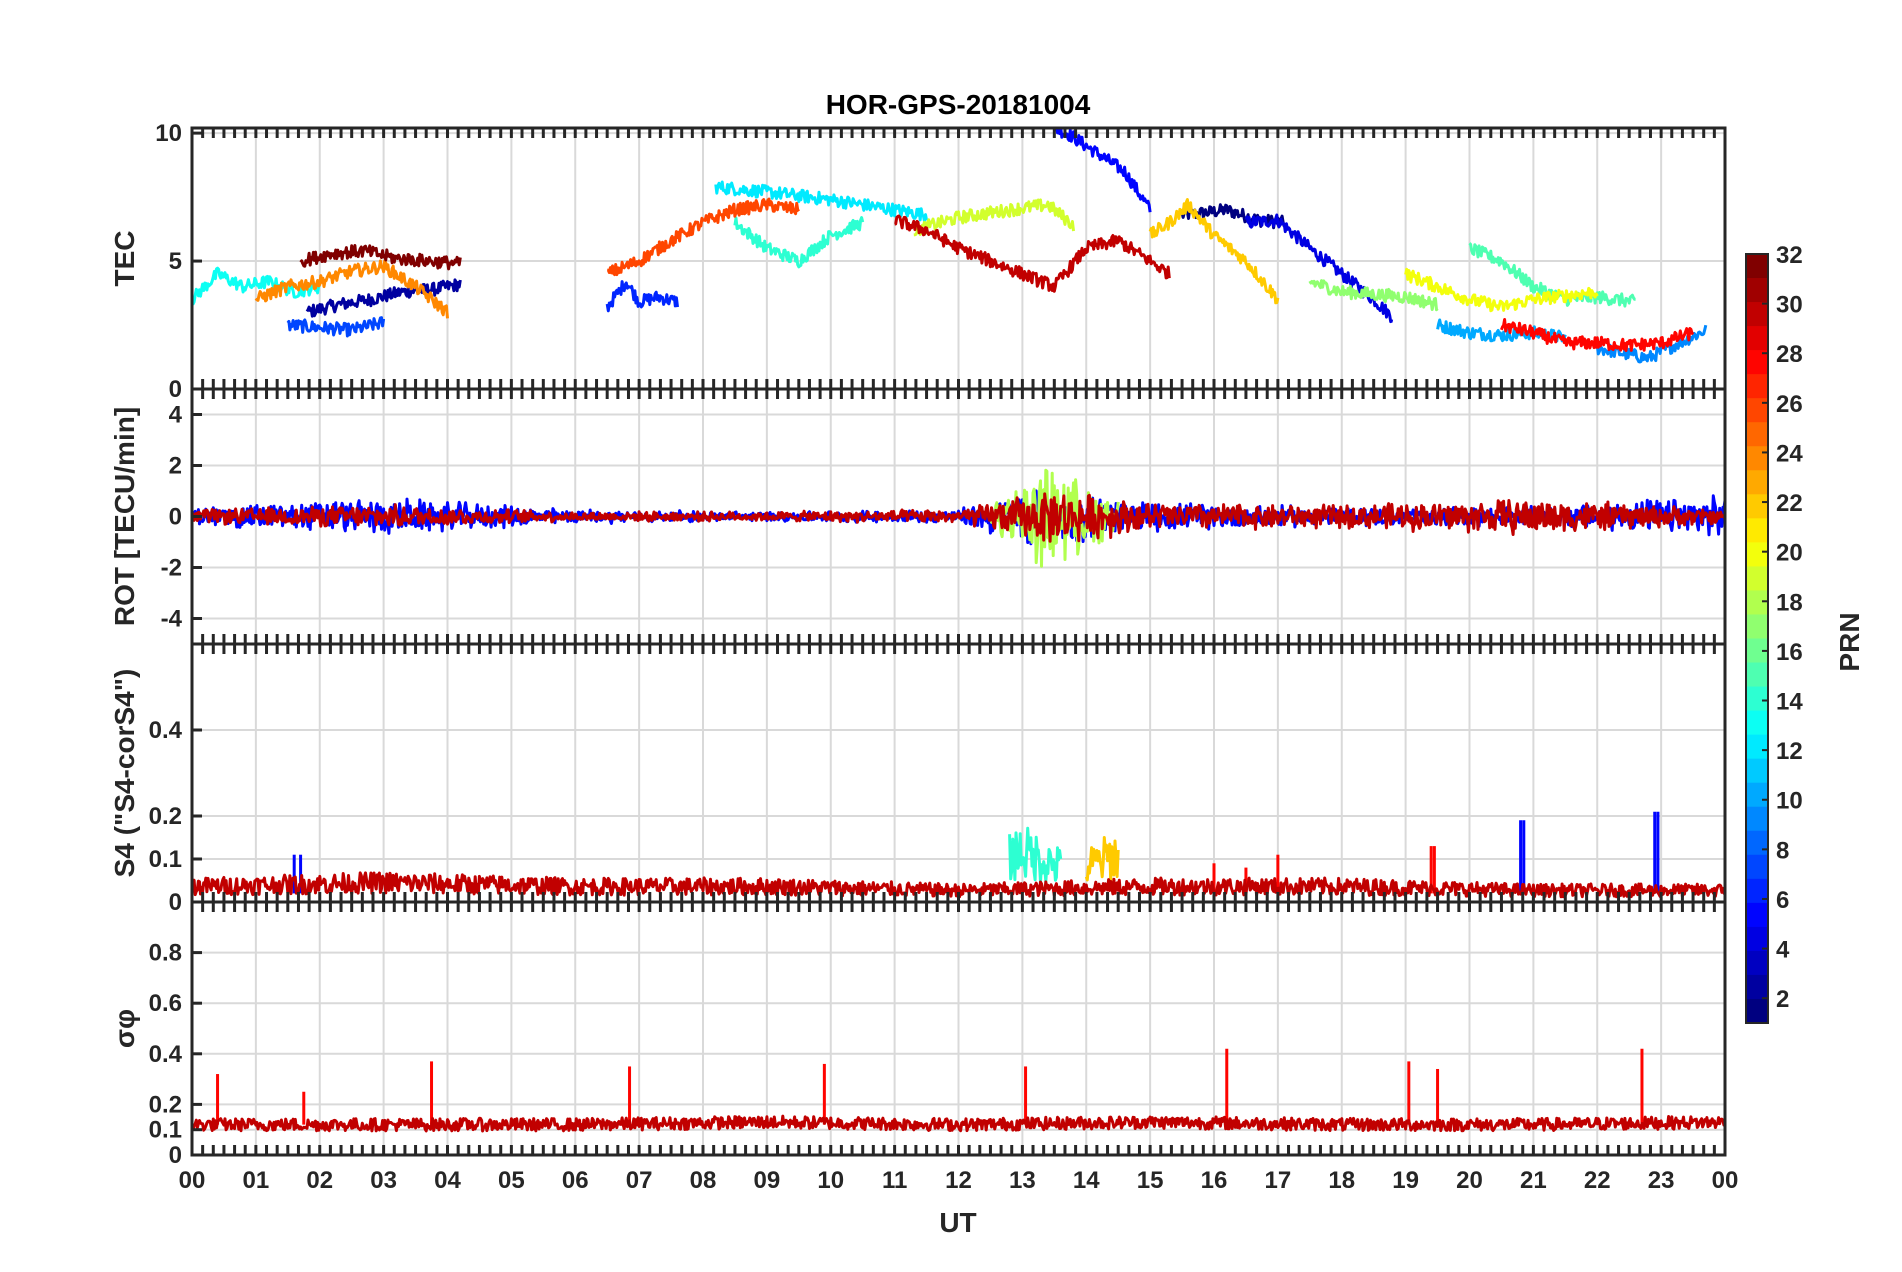 This screenshot has width=1902, height=1272. What do you see at coordinates (1782, 850) in the screenshot?
I see `colorbar-tick-label: 8` at bounding box center [1782, 850].